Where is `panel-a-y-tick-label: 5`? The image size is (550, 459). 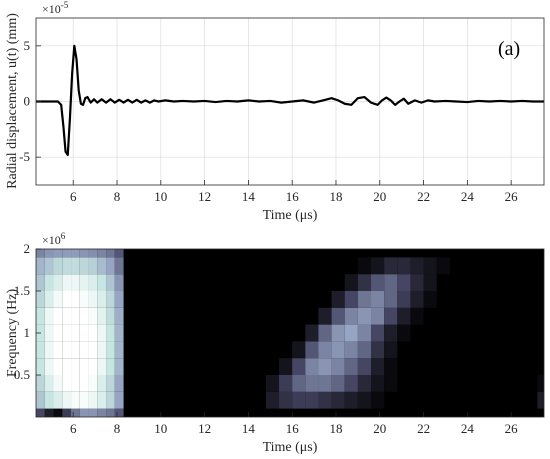 panel-a-y-tick-label: 5 is located at coordinates (27, 45).